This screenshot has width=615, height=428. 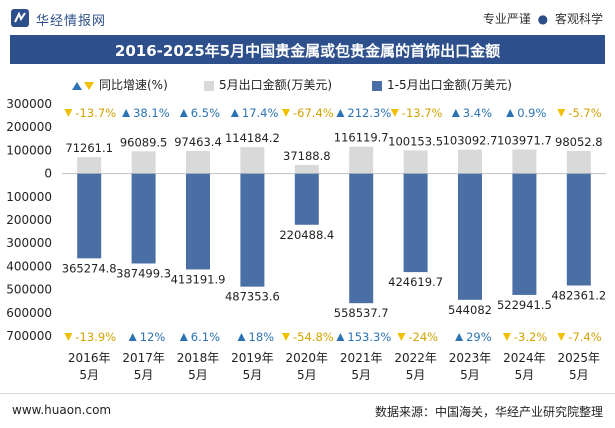 What do you see at coordinates (262, 337) in the screenshot?
I see `cumulative-growth-label: 18%` at bounding box center [262, 337].